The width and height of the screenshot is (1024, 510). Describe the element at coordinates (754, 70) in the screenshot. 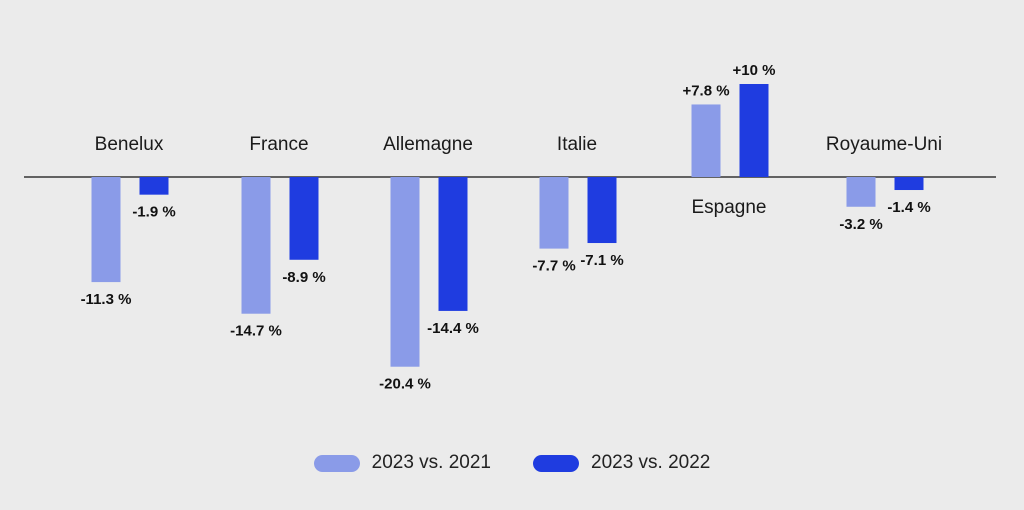

I see `data-label-espagne-series-2: +10 %` at that location.